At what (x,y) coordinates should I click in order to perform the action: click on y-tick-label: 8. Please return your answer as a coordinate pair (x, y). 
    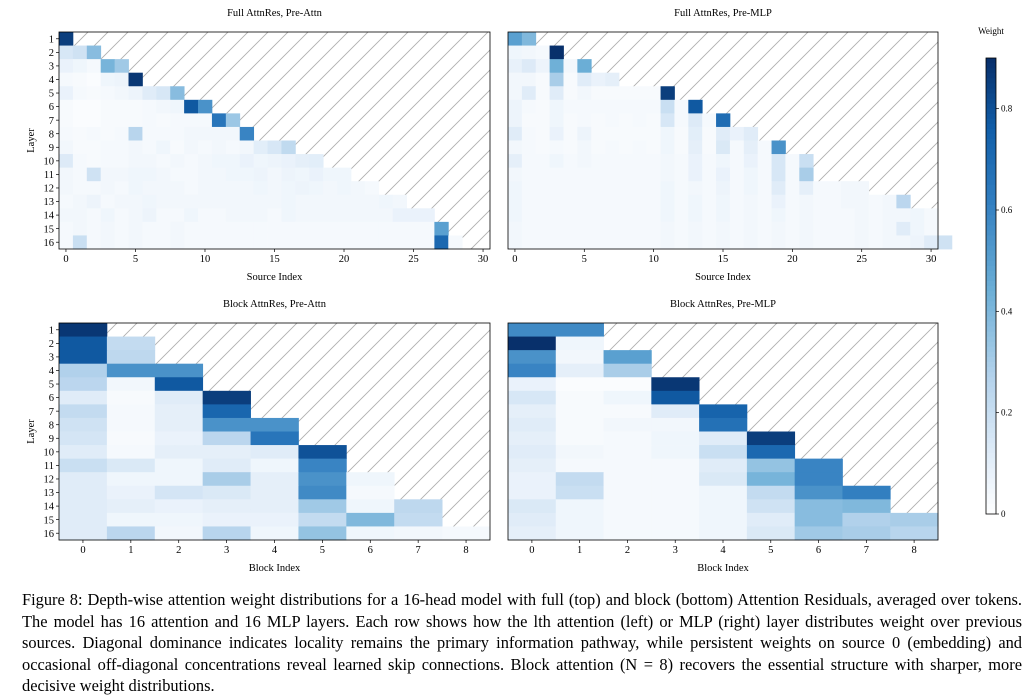
    Looking at the image, I should click on (51, 134).